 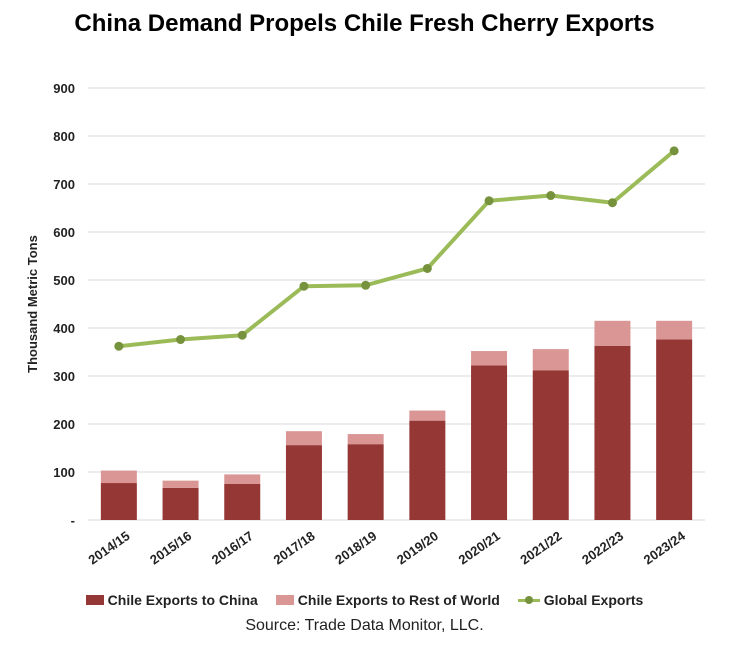 What do you see at coordinates (73, 520) in the screenshot?
I see `y-tick-label: -` at bounding box center [73, 520].